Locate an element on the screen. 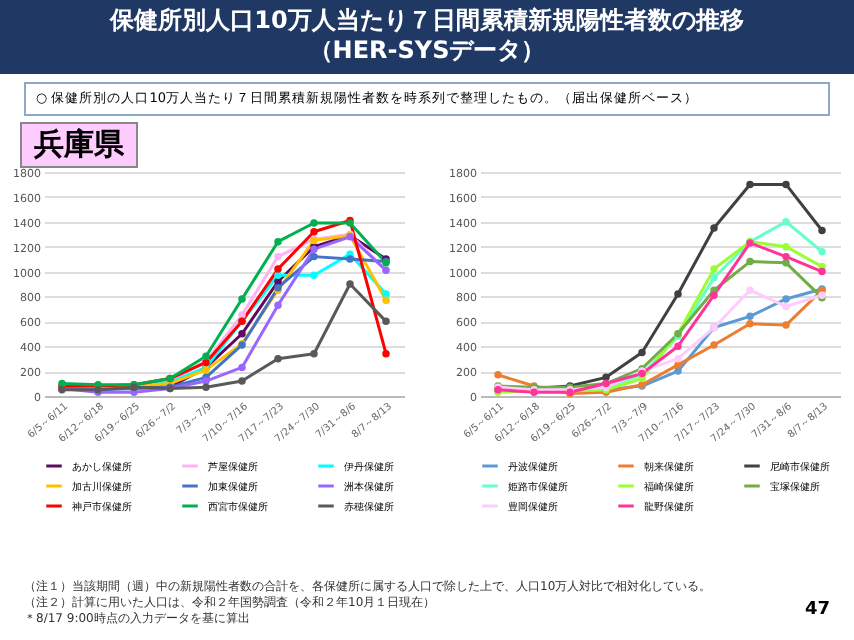 The width and height of the screenshot is (854, 640). text: 47 is located at coordinates (817, 610).